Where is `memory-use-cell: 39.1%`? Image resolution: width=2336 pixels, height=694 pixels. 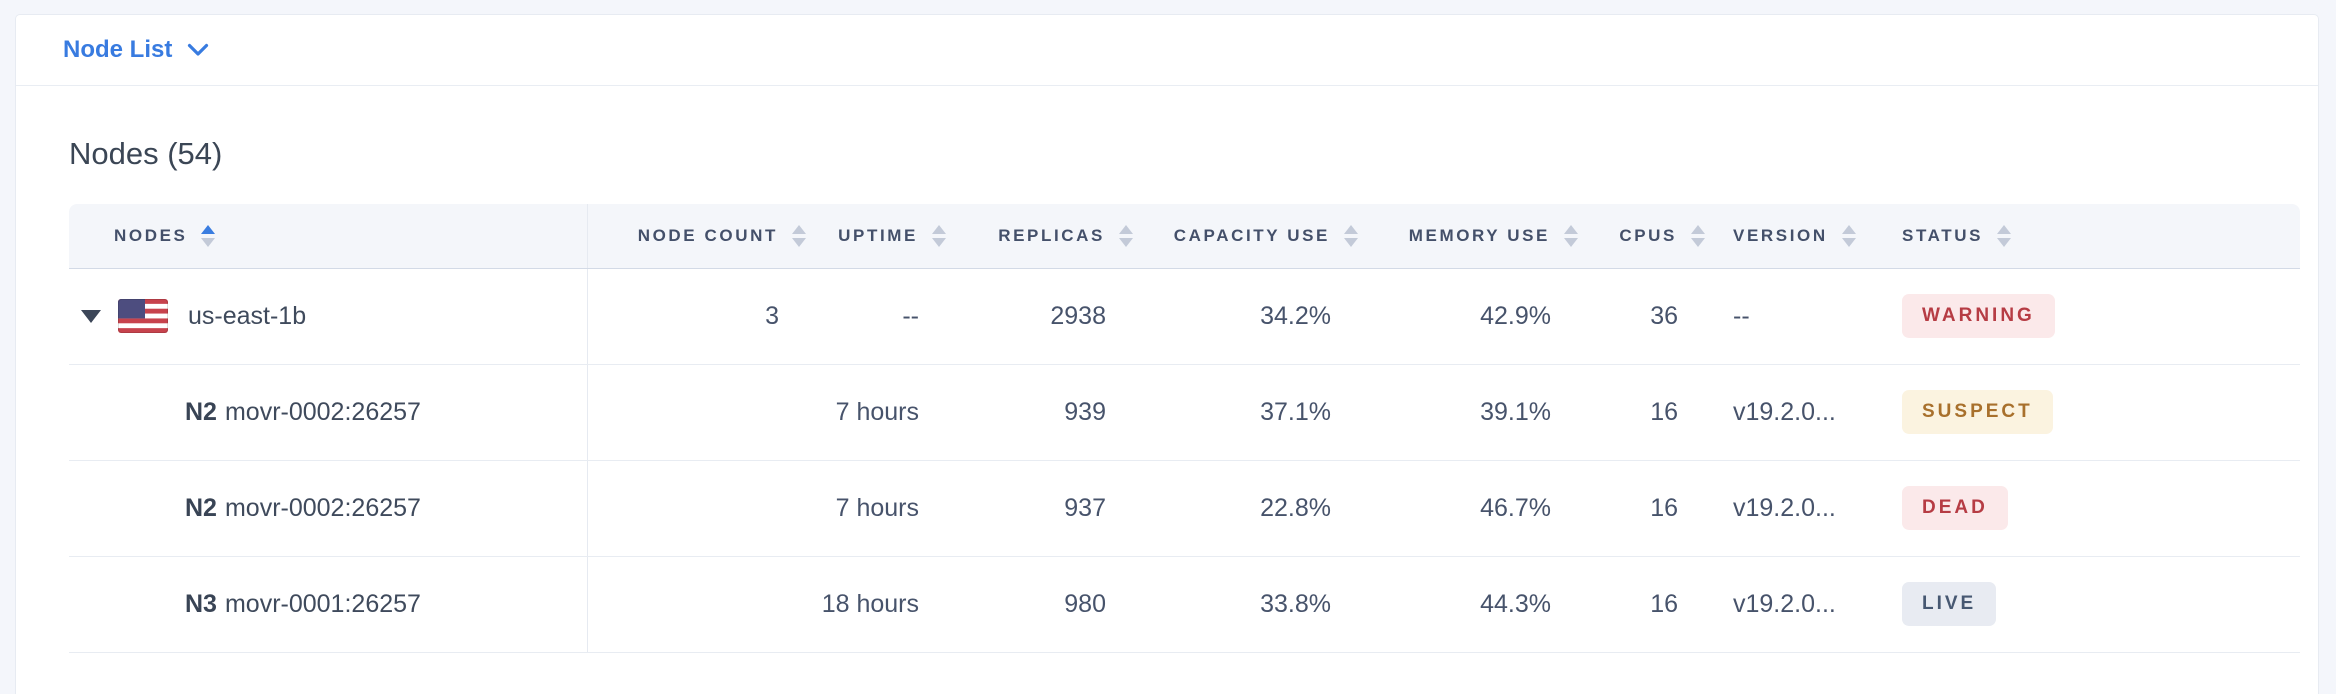 memory-use-cell: 39.1% is located at coordinates (1481, 412).